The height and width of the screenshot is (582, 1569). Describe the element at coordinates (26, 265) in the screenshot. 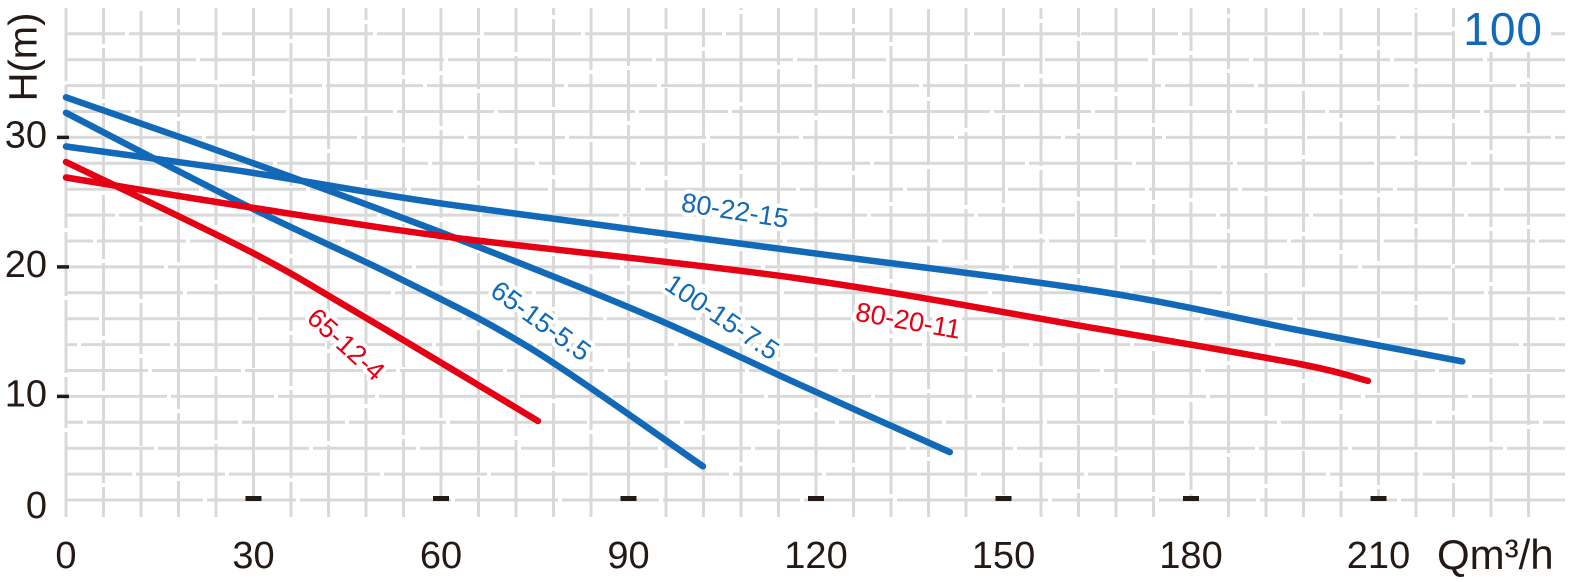

I see `y-tick-label: 20` at that location.